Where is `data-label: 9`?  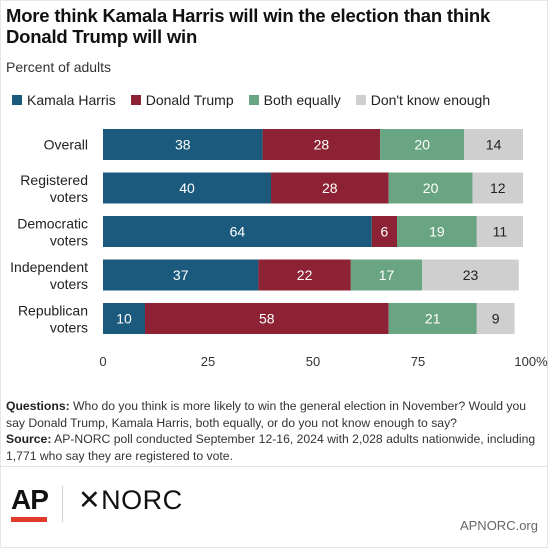 data-label: 9 is located at coordinates (496, 319).